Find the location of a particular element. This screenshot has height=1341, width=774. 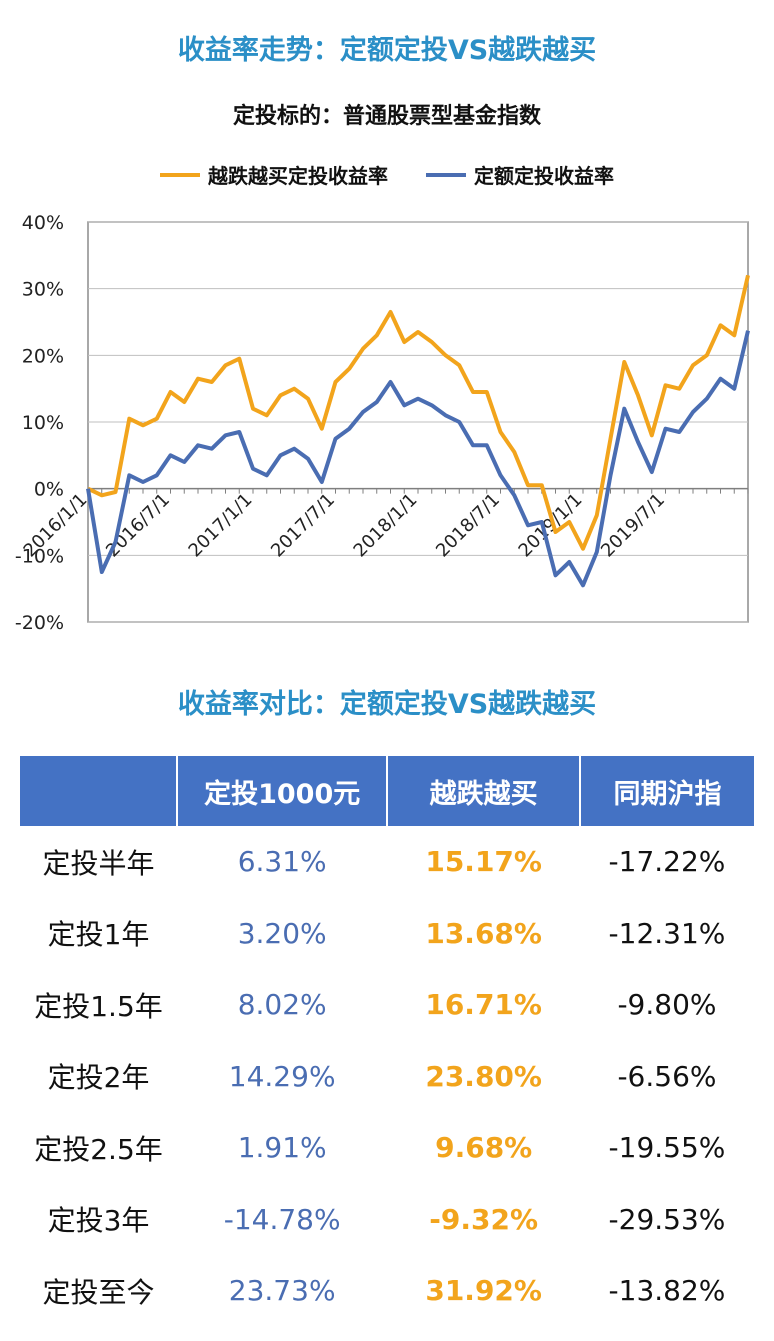

x-tick-label: 2018/1/1 is located at coordinates (386, 525).